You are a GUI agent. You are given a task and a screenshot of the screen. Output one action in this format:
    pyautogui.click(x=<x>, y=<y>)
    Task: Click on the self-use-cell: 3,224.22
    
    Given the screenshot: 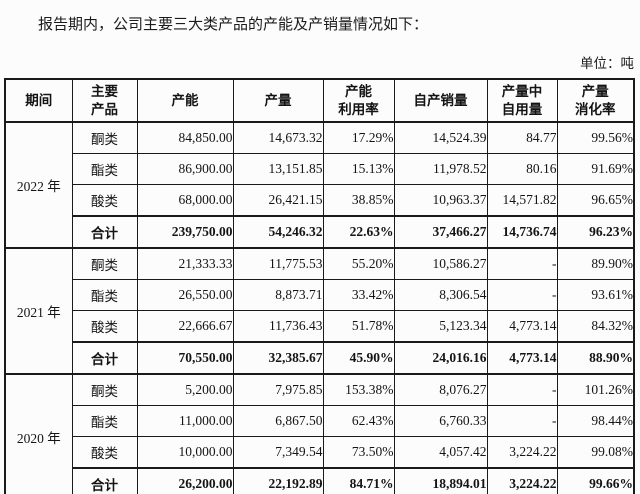 What is the action you would take?
    pyautogui.click(x=522, y=480)
    